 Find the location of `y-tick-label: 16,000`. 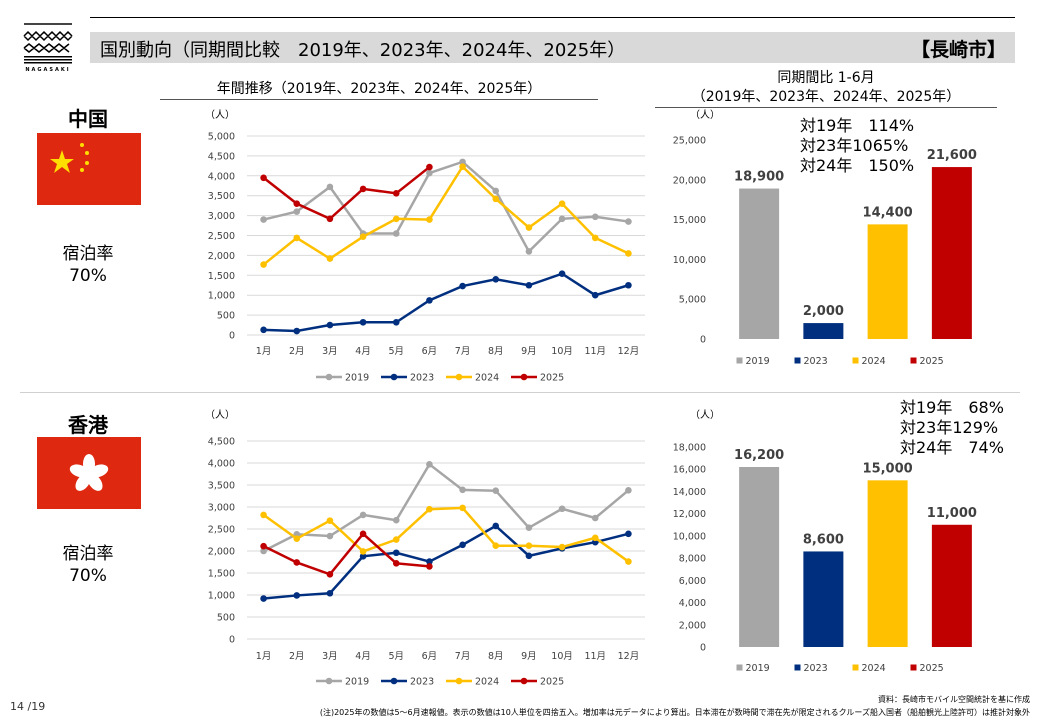

y-tick-label: 16,000 is located at coordinates (689, 470).